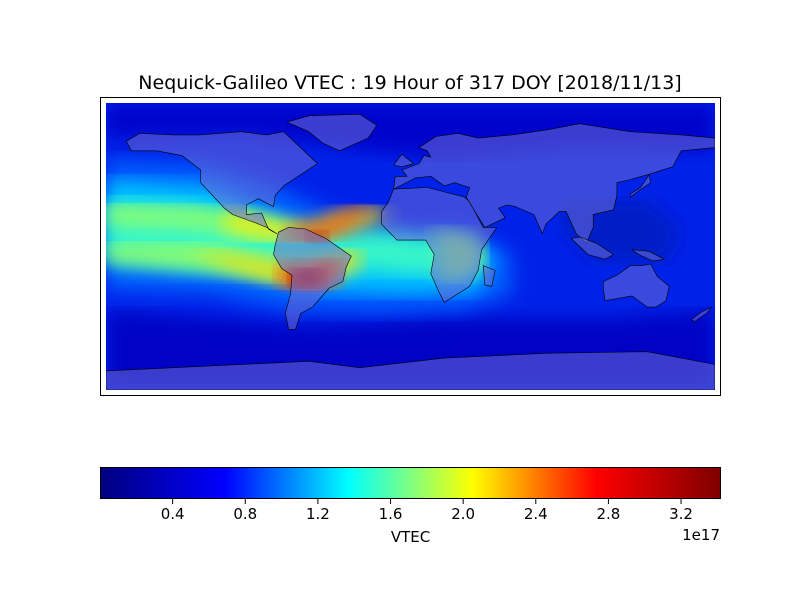  I want to click on british-isles, so click(404, 160).